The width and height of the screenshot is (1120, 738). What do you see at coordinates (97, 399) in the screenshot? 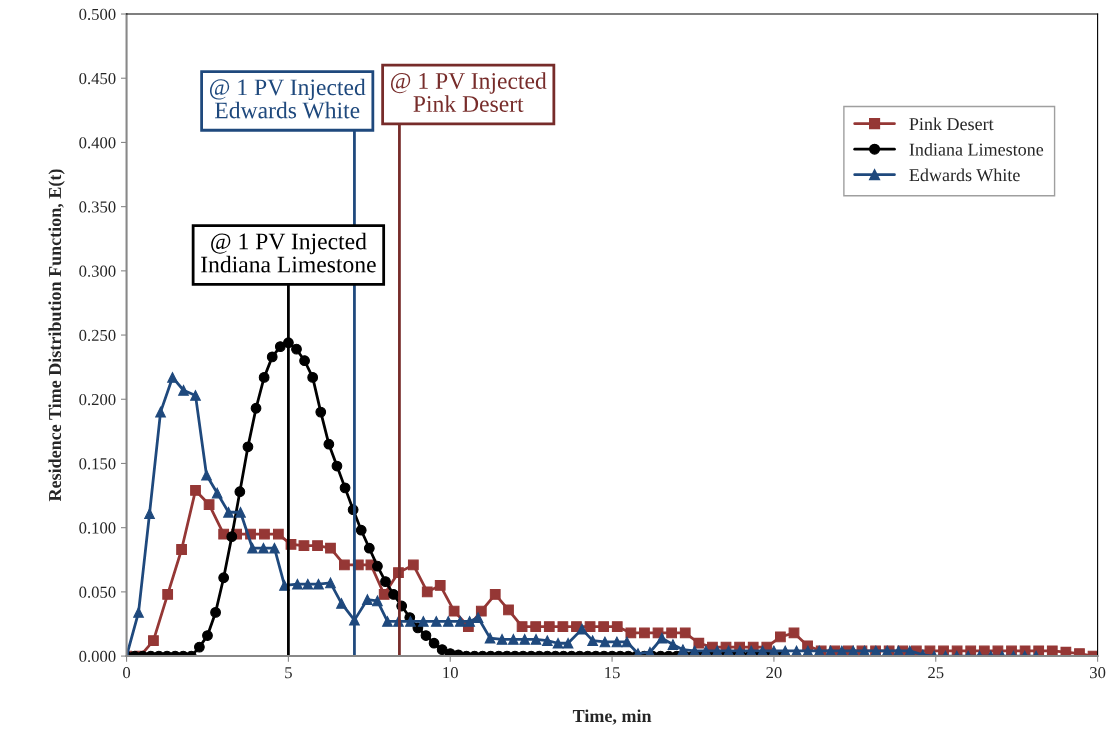
I see `y-tick-label: 0.200` at bounding box center [97, 399].